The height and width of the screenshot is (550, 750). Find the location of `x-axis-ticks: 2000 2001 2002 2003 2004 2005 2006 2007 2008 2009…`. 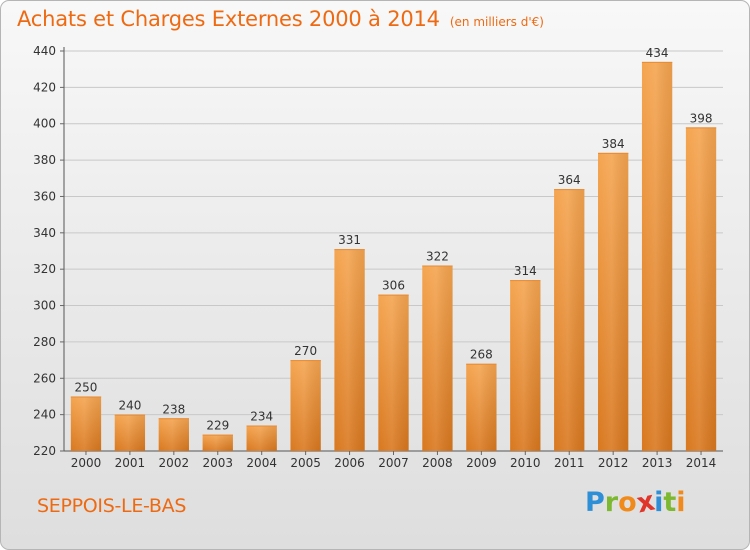

x-axis-ticks: 2000 2001 2002 2003 2004 2005 2006 2007 2008 2009… is located at coordinates (394, 460).